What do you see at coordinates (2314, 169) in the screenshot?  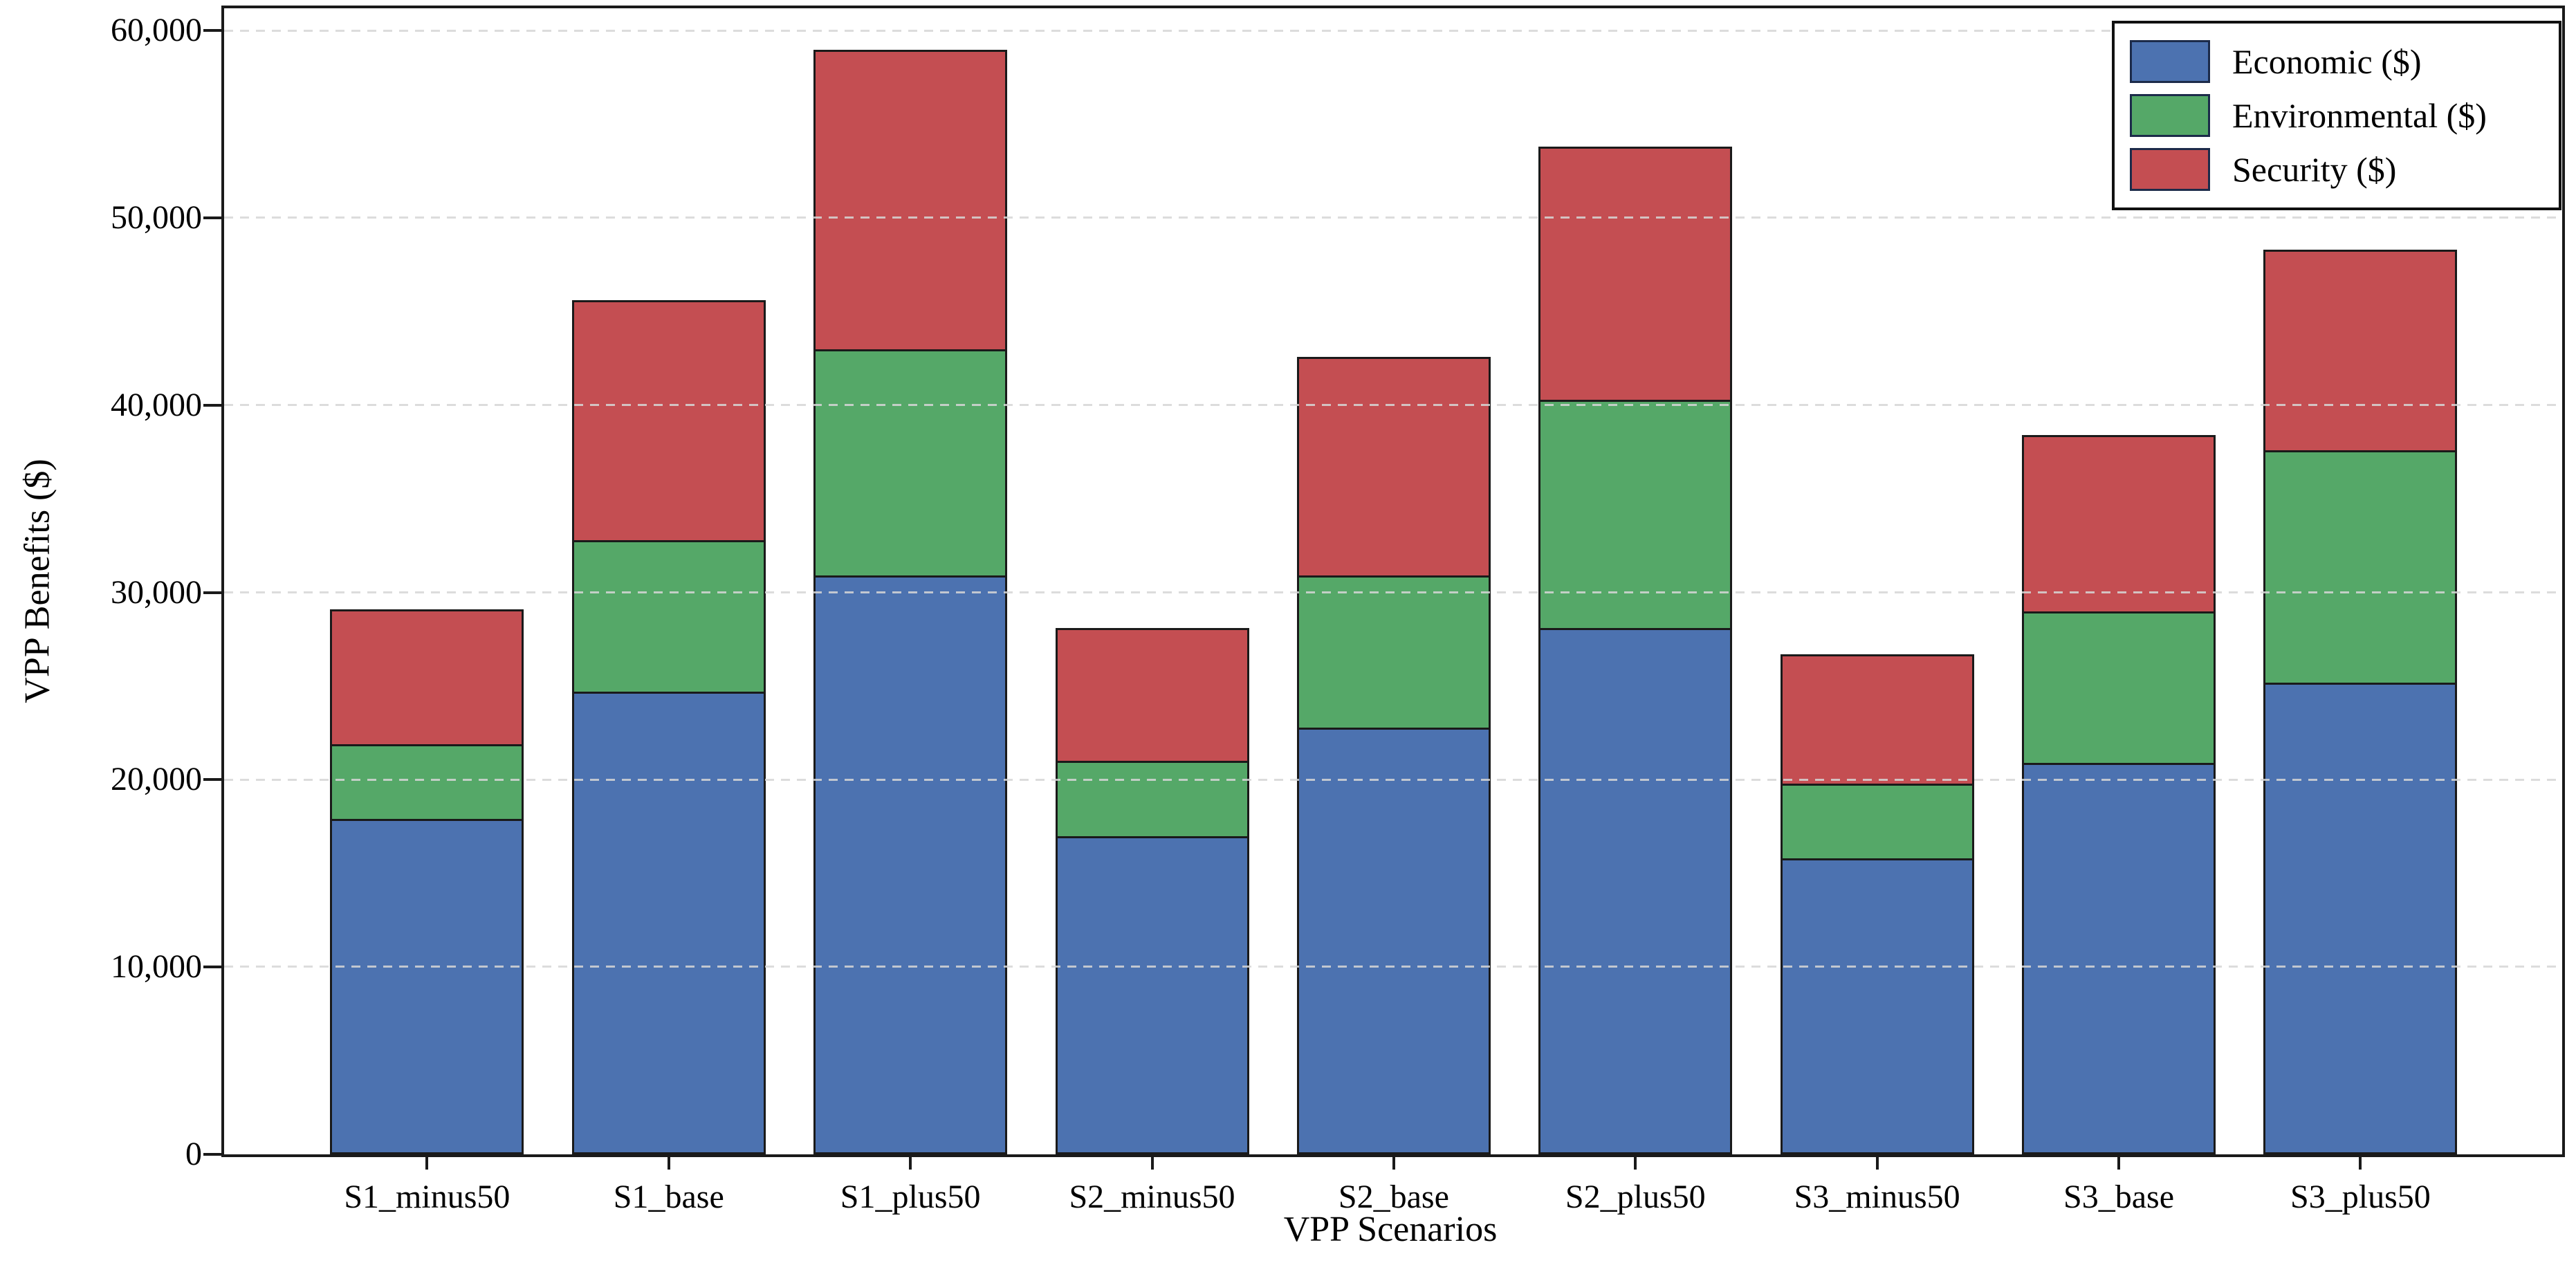 I see `legend-label: Security ($)` at bounding box center [2314, 169].